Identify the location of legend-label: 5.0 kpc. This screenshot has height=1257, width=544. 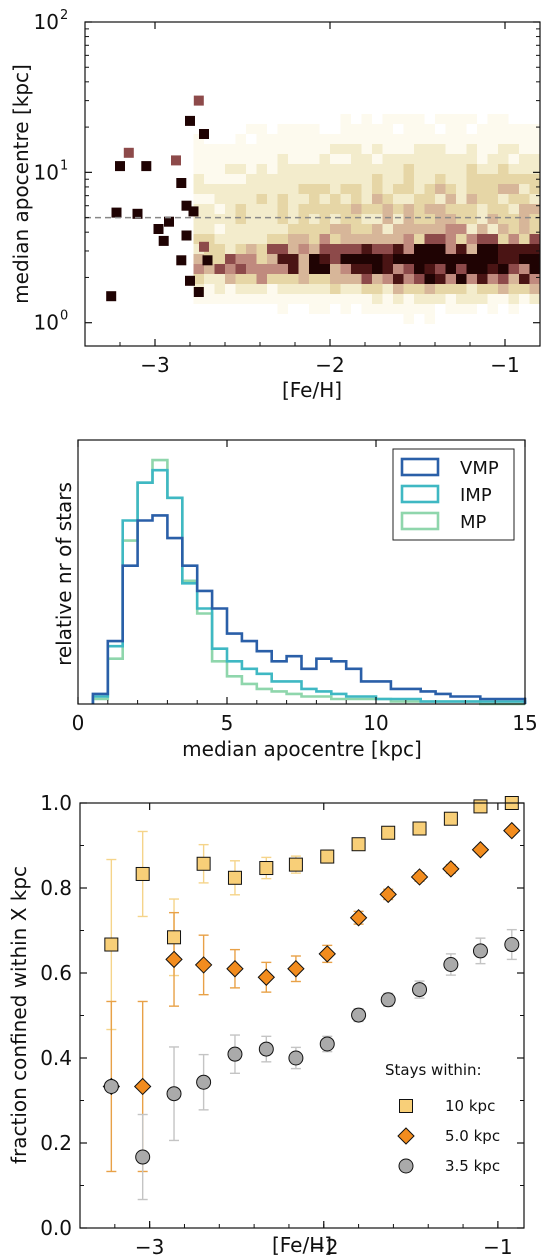
(472, 1136).